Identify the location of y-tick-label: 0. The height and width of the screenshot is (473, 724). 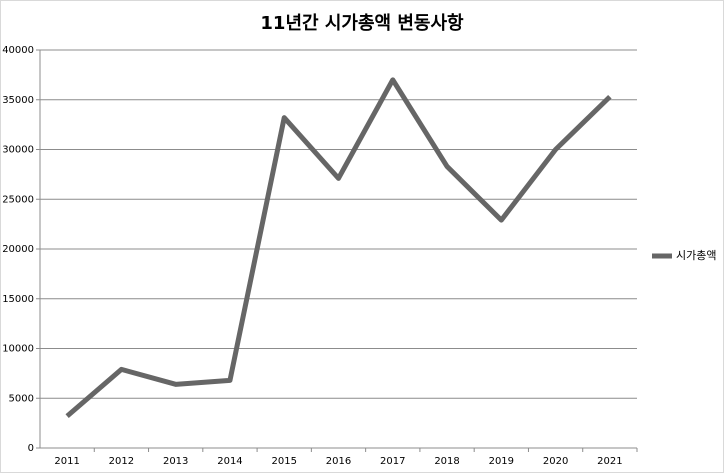
(31, 448).